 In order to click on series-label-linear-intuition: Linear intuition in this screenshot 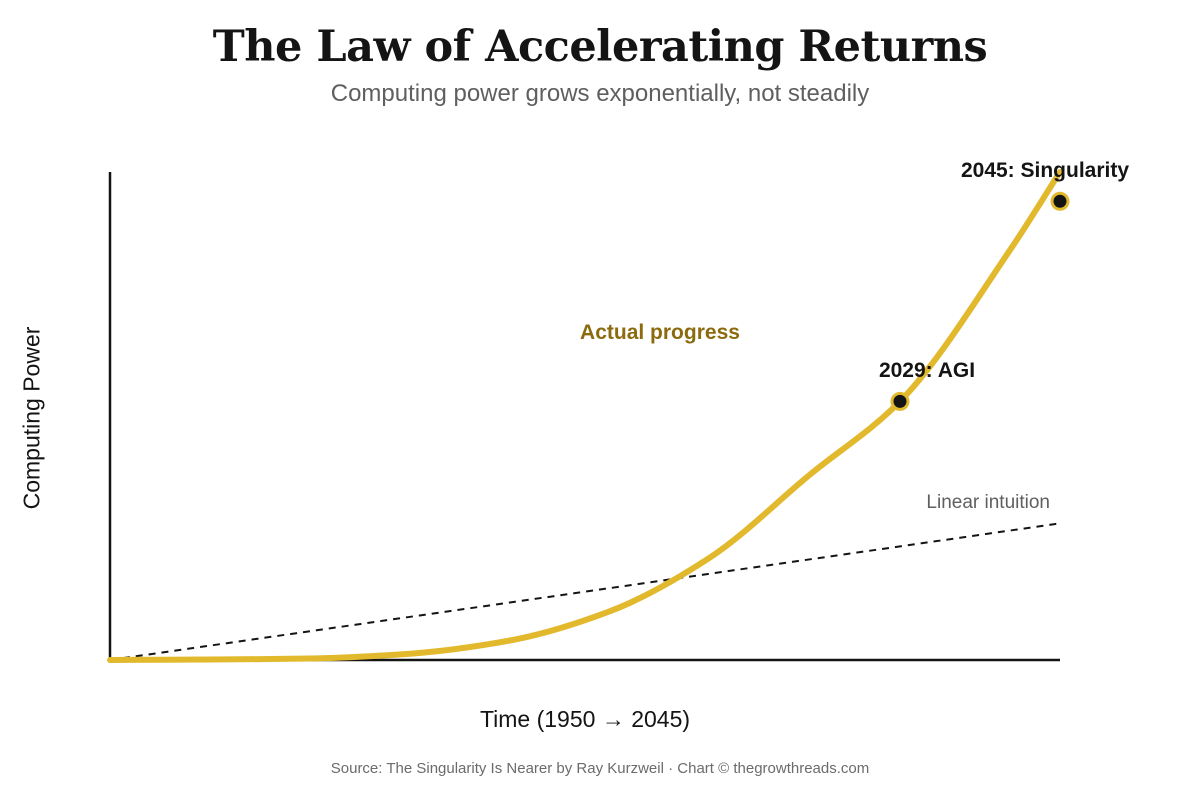, I will do `click(988, 502)`.